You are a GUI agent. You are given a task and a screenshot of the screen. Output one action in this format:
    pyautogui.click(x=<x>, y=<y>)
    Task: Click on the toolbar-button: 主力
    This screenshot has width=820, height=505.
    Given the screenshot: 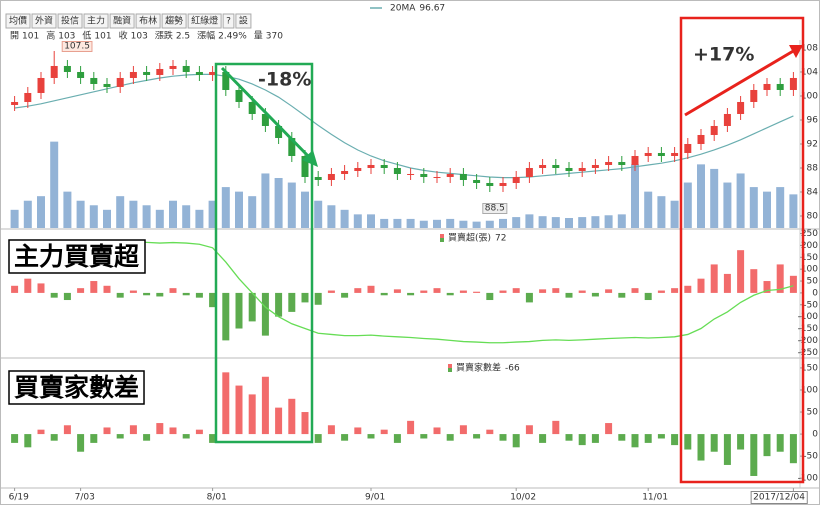 What is the action you would take?
    pyautogui.click(x=96, y=21)
    